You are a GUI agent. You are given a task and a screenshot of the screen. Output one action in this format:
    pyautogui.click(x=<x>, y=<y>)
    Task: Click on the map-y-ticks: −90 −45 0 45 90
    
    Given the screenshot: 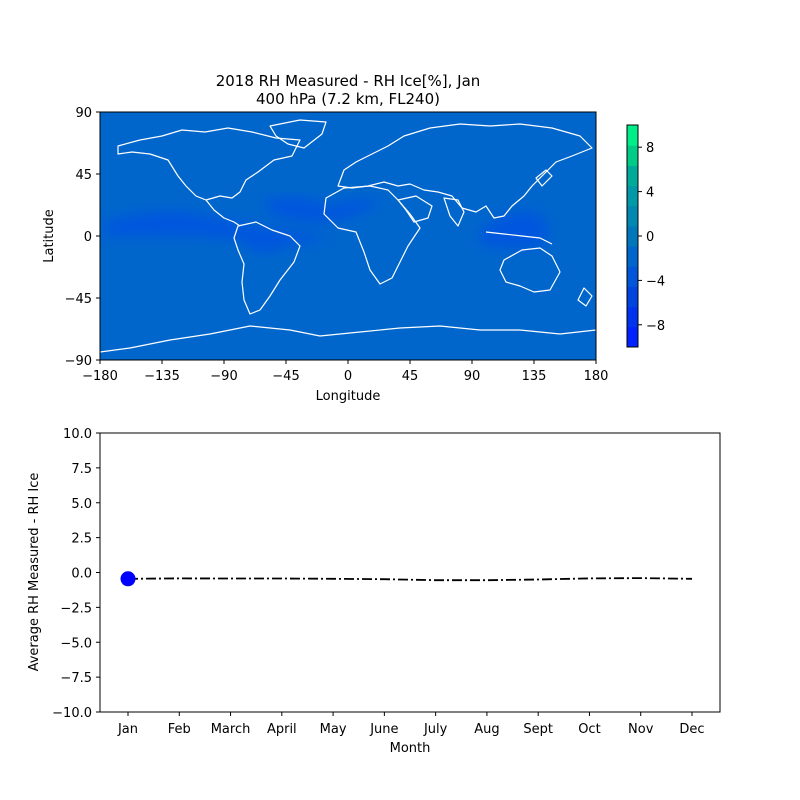 What is the action you would take?
    pyautogui.click(x=82, y=237)
    